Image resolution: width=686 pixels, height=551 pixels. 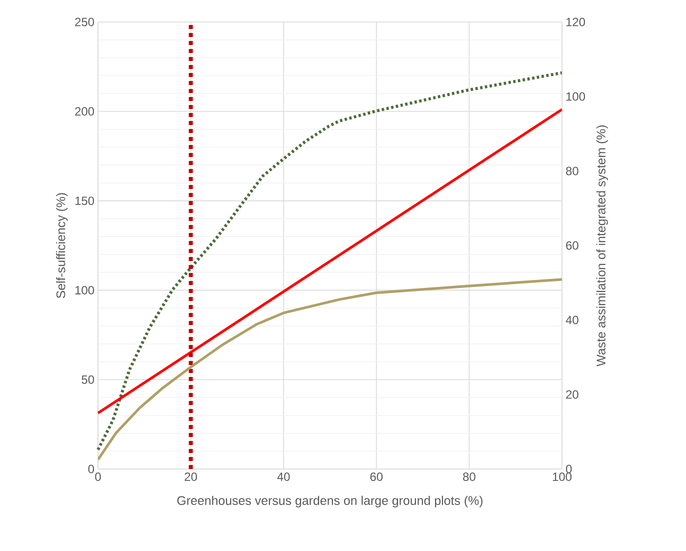 What do you see at coordinates (91, 469) in the screenshot?
I see `y-tick-label: 0` at bounding box center [91, 469].